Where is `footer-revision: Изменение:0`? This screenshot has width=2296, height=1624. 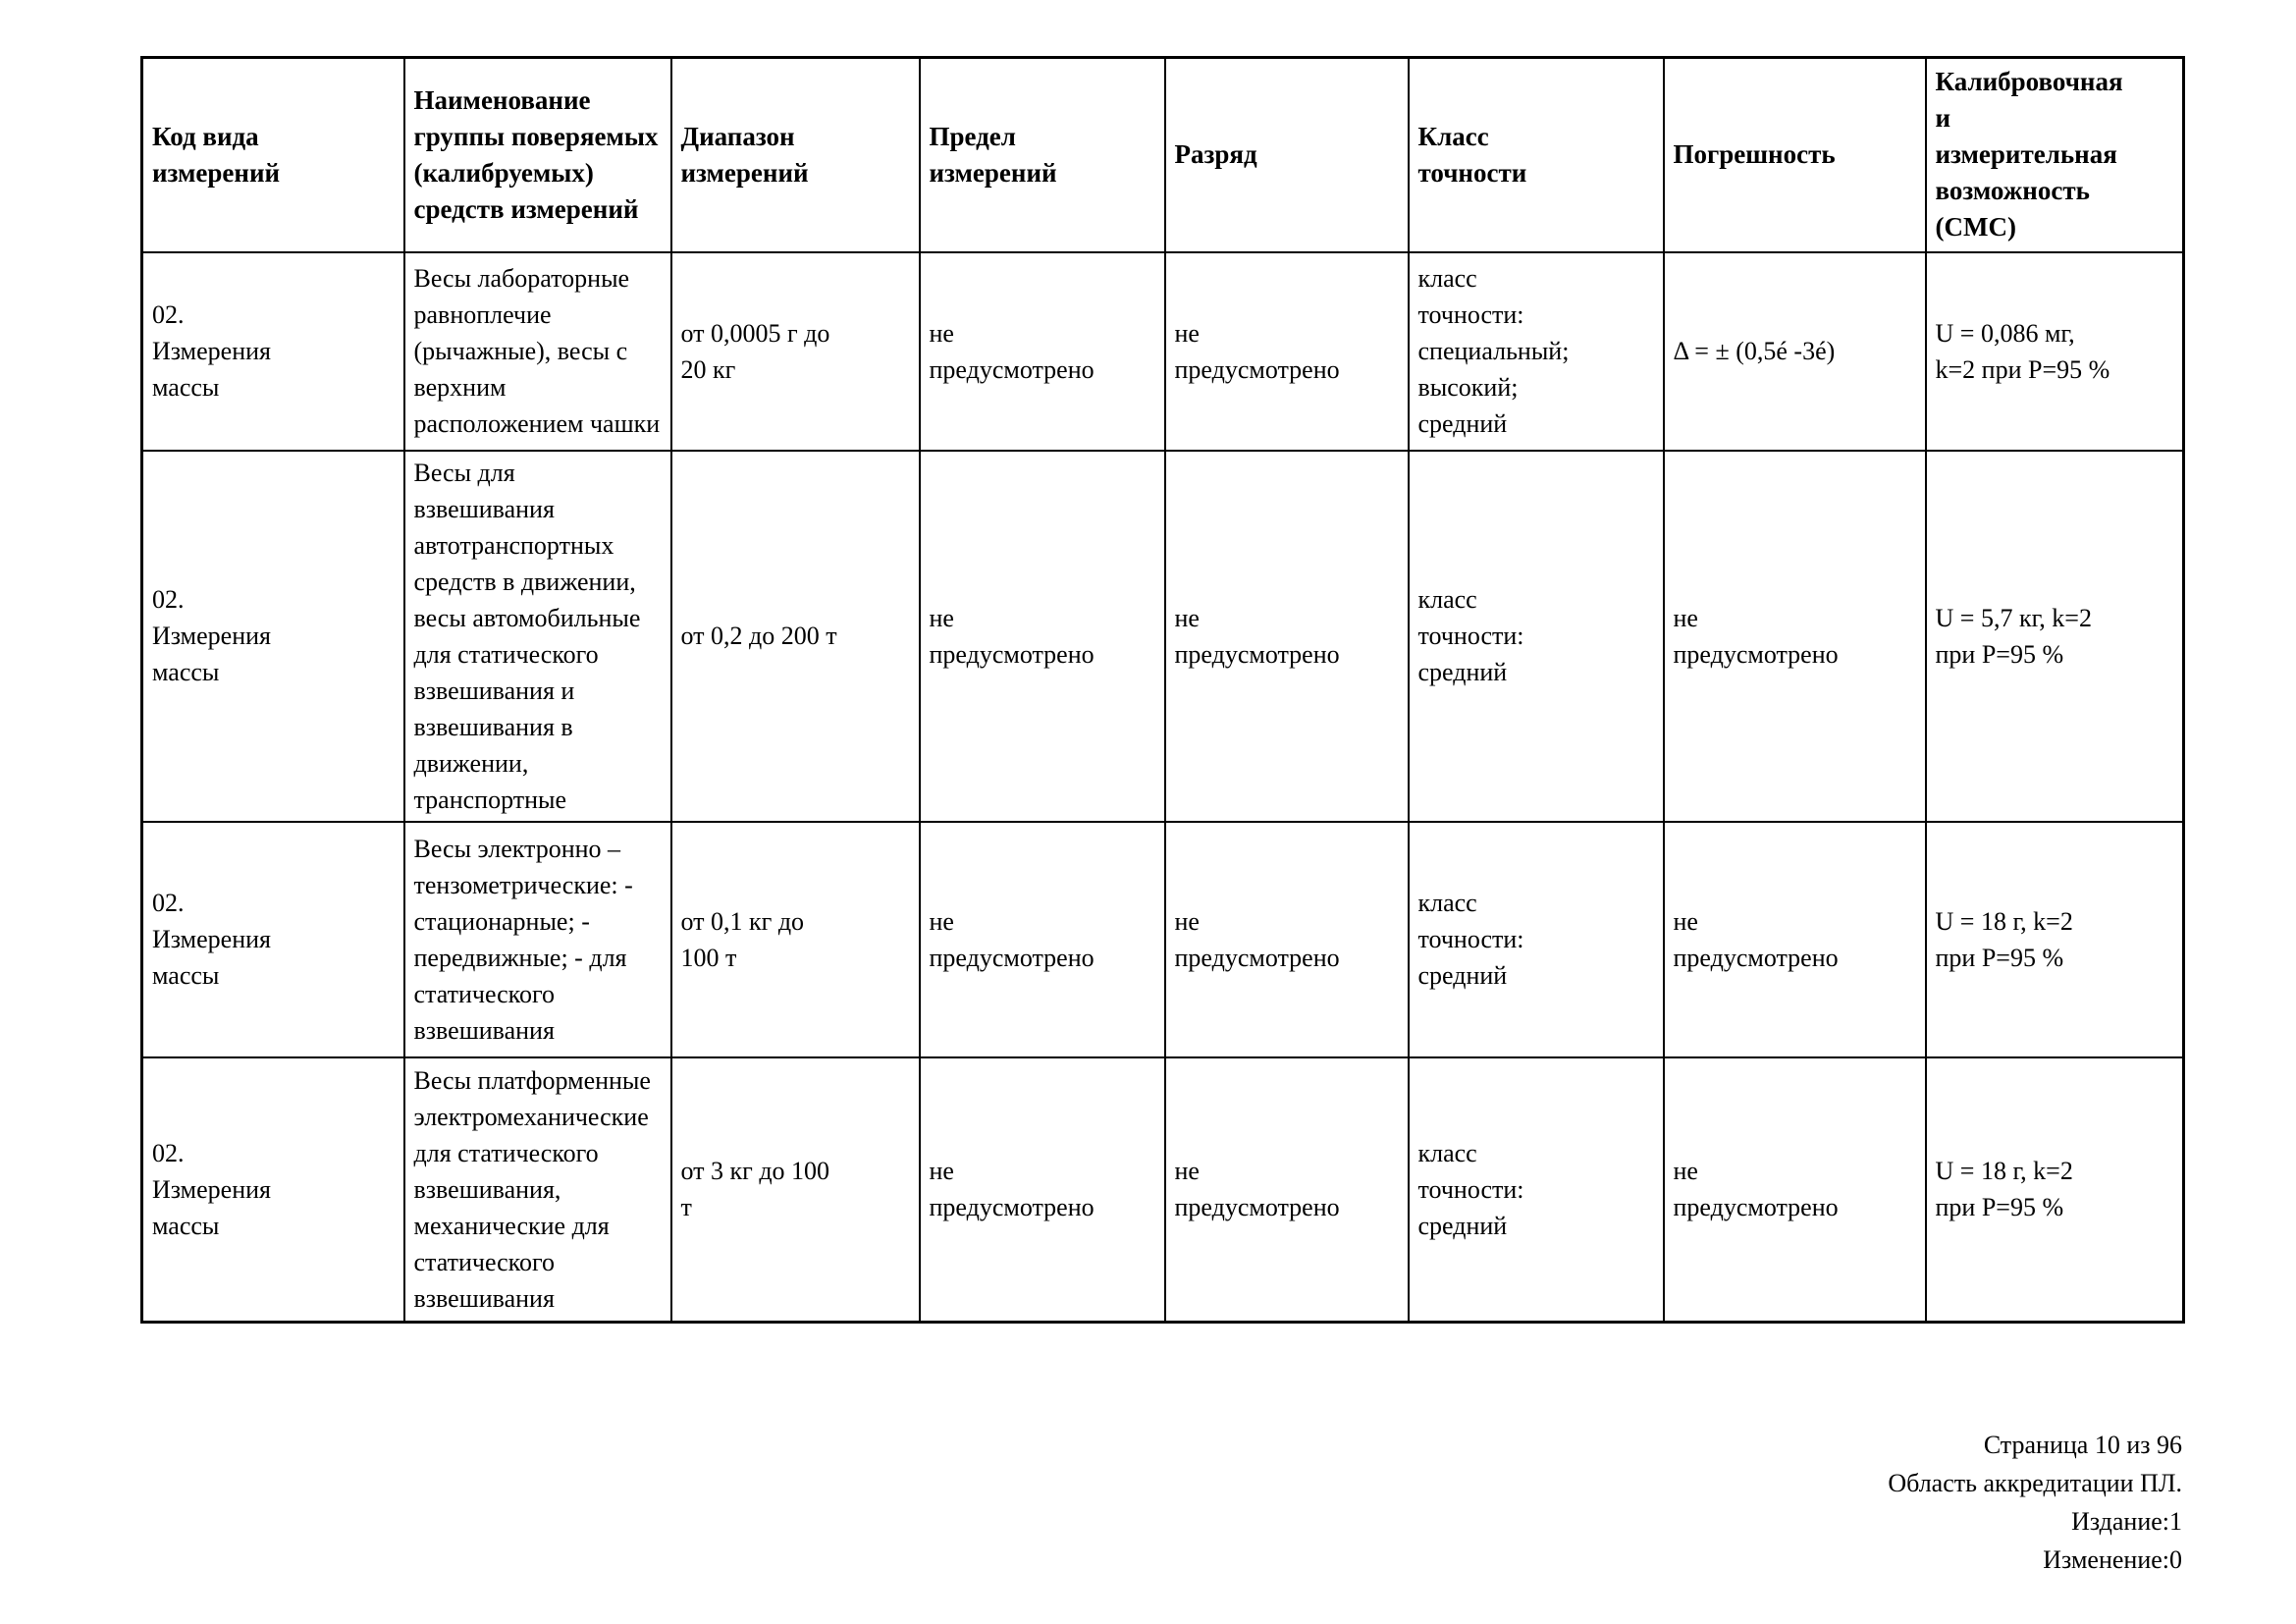
footer-revision: Изменение:0 is located at coordinates (2112, 1559).